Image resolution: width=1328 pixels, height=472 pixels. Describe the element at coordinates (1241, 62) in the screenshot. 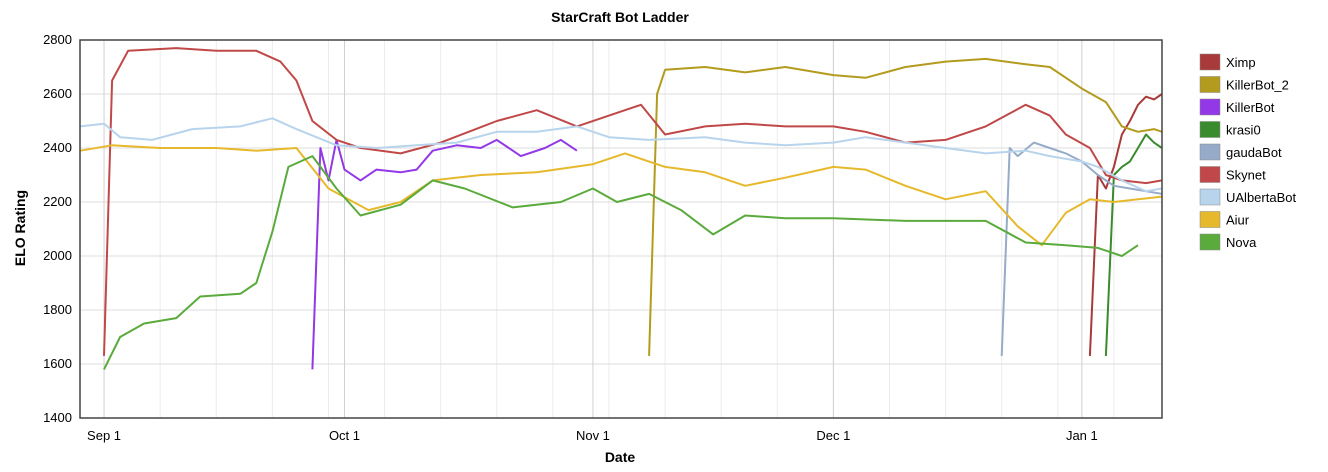

I see `legend-label-ximp: Ximp` at that location.